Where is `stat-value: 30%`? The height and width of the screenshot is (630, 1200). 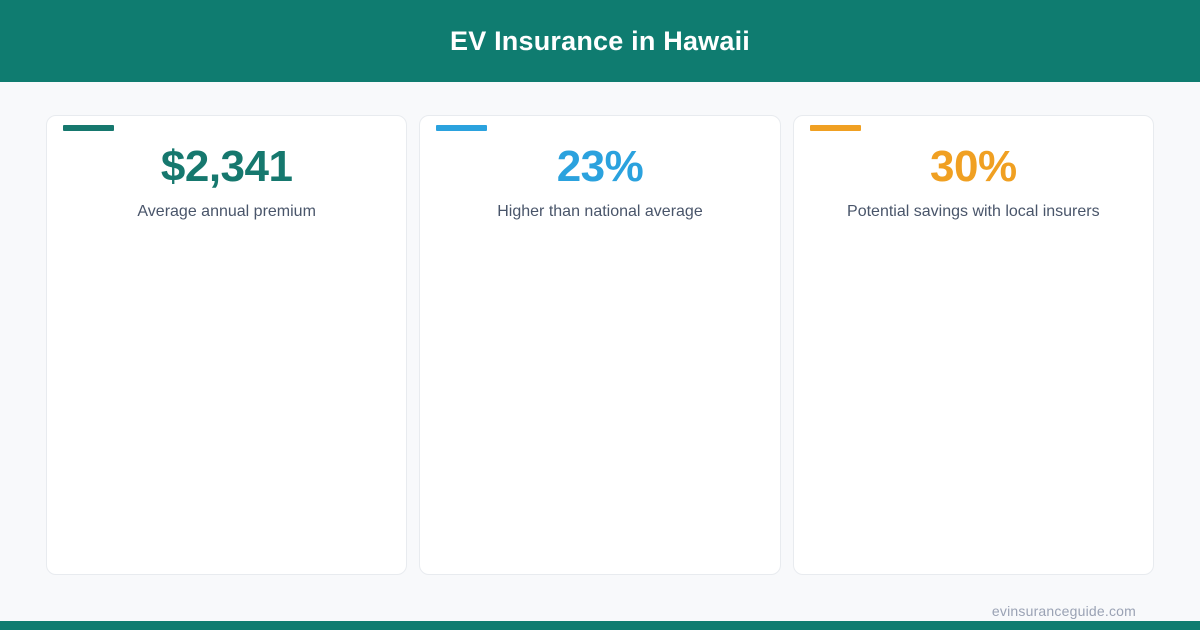 stat-value: 30% is located at coordinates (973, 166).